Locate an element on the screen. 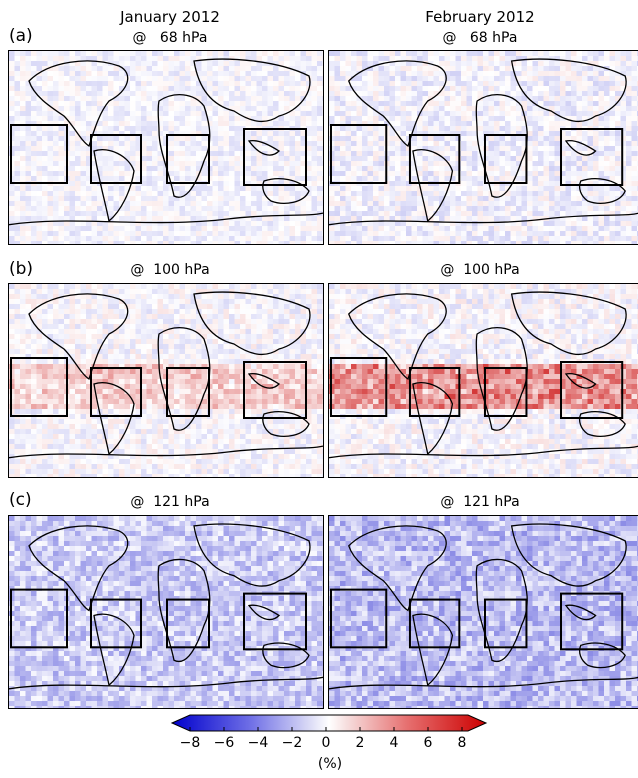 The width and height of the screenshot is (638, 778). colorbar is located at coordinates (329, 723).